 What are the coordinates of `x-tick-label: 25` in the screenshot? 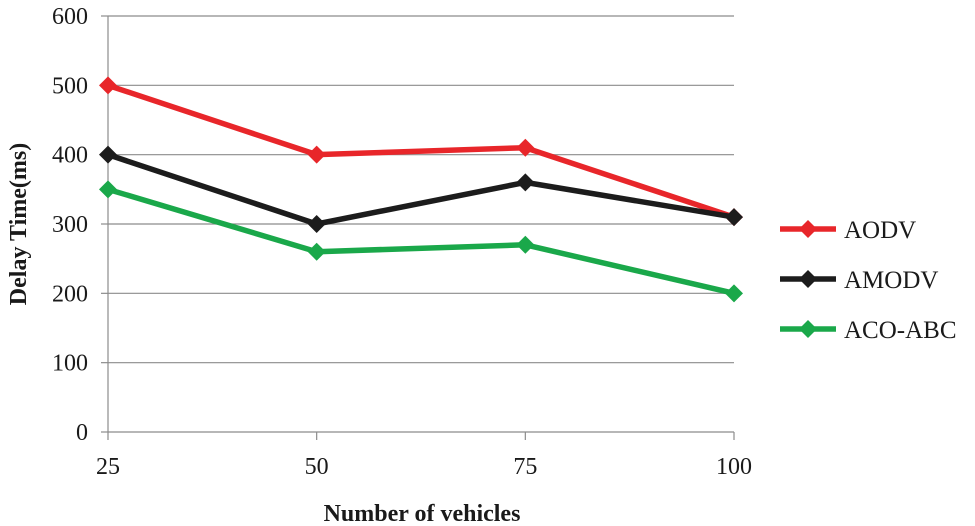 It's located at (108, 467).